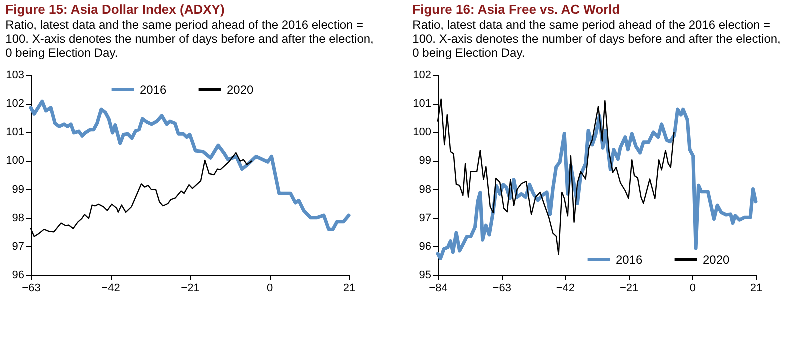 The height and width of the screenshot is (337, 800). I want to click on chart-title: Figure 15: Asia Dollar Index (ADXY), so click(115, 9).